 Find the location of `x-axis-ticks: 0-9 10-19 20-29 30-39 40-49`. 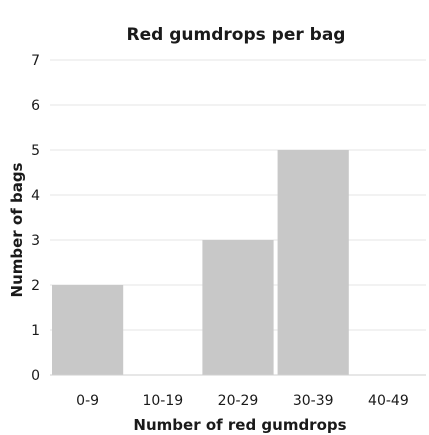

x-axis-ticks: 0-9 10-19 20-29 30-39 40-49 is located at coordinates (242, 401).